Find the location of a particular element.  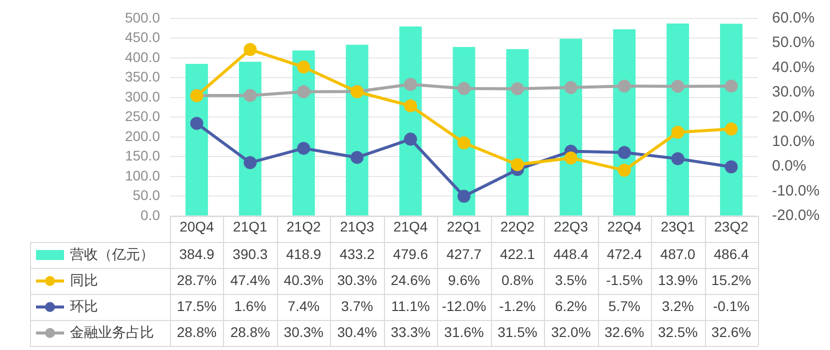

data-label: 5.7% is located at coordinates (624, 306).